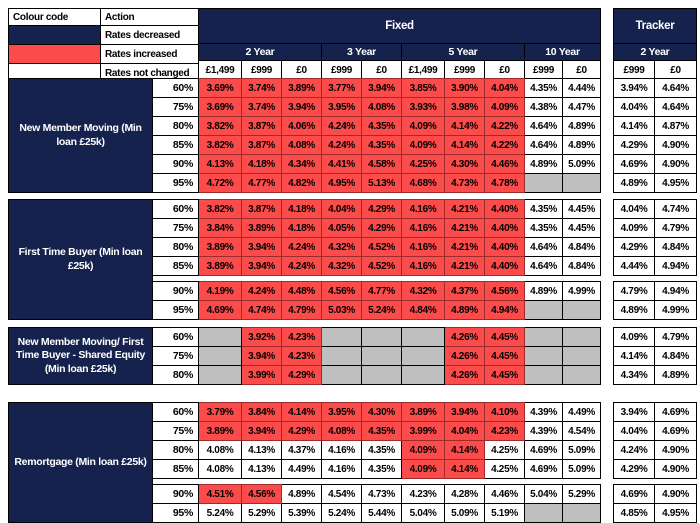 The height and width of the screenshot is (523, 700). What do you see at coordinates (581, 88) in the screenshot?
I see `rate-cell: 4.44%` at bounding box center [581, 88].